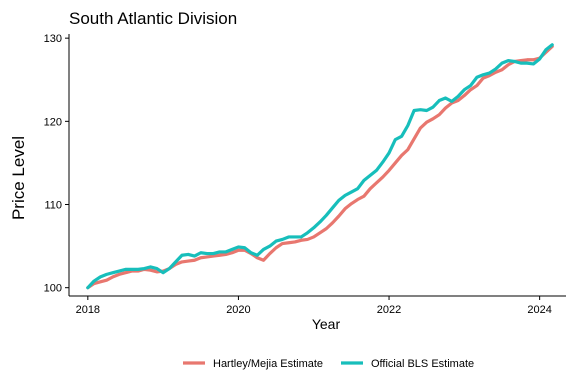 The height and width of the screenshot is (377, 580). What do you see at coordinates (539, 310) in the screenshot?
I see `x-tick-label: 2024` at bounding box center [539, 310].